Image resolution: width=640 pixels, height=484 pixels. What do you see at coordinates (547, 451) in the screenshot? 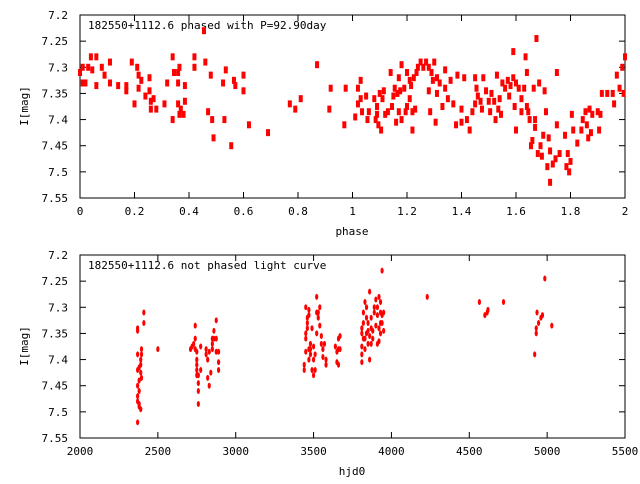
I see `x-tick-label: 5000` at bounding box center [547, 451].